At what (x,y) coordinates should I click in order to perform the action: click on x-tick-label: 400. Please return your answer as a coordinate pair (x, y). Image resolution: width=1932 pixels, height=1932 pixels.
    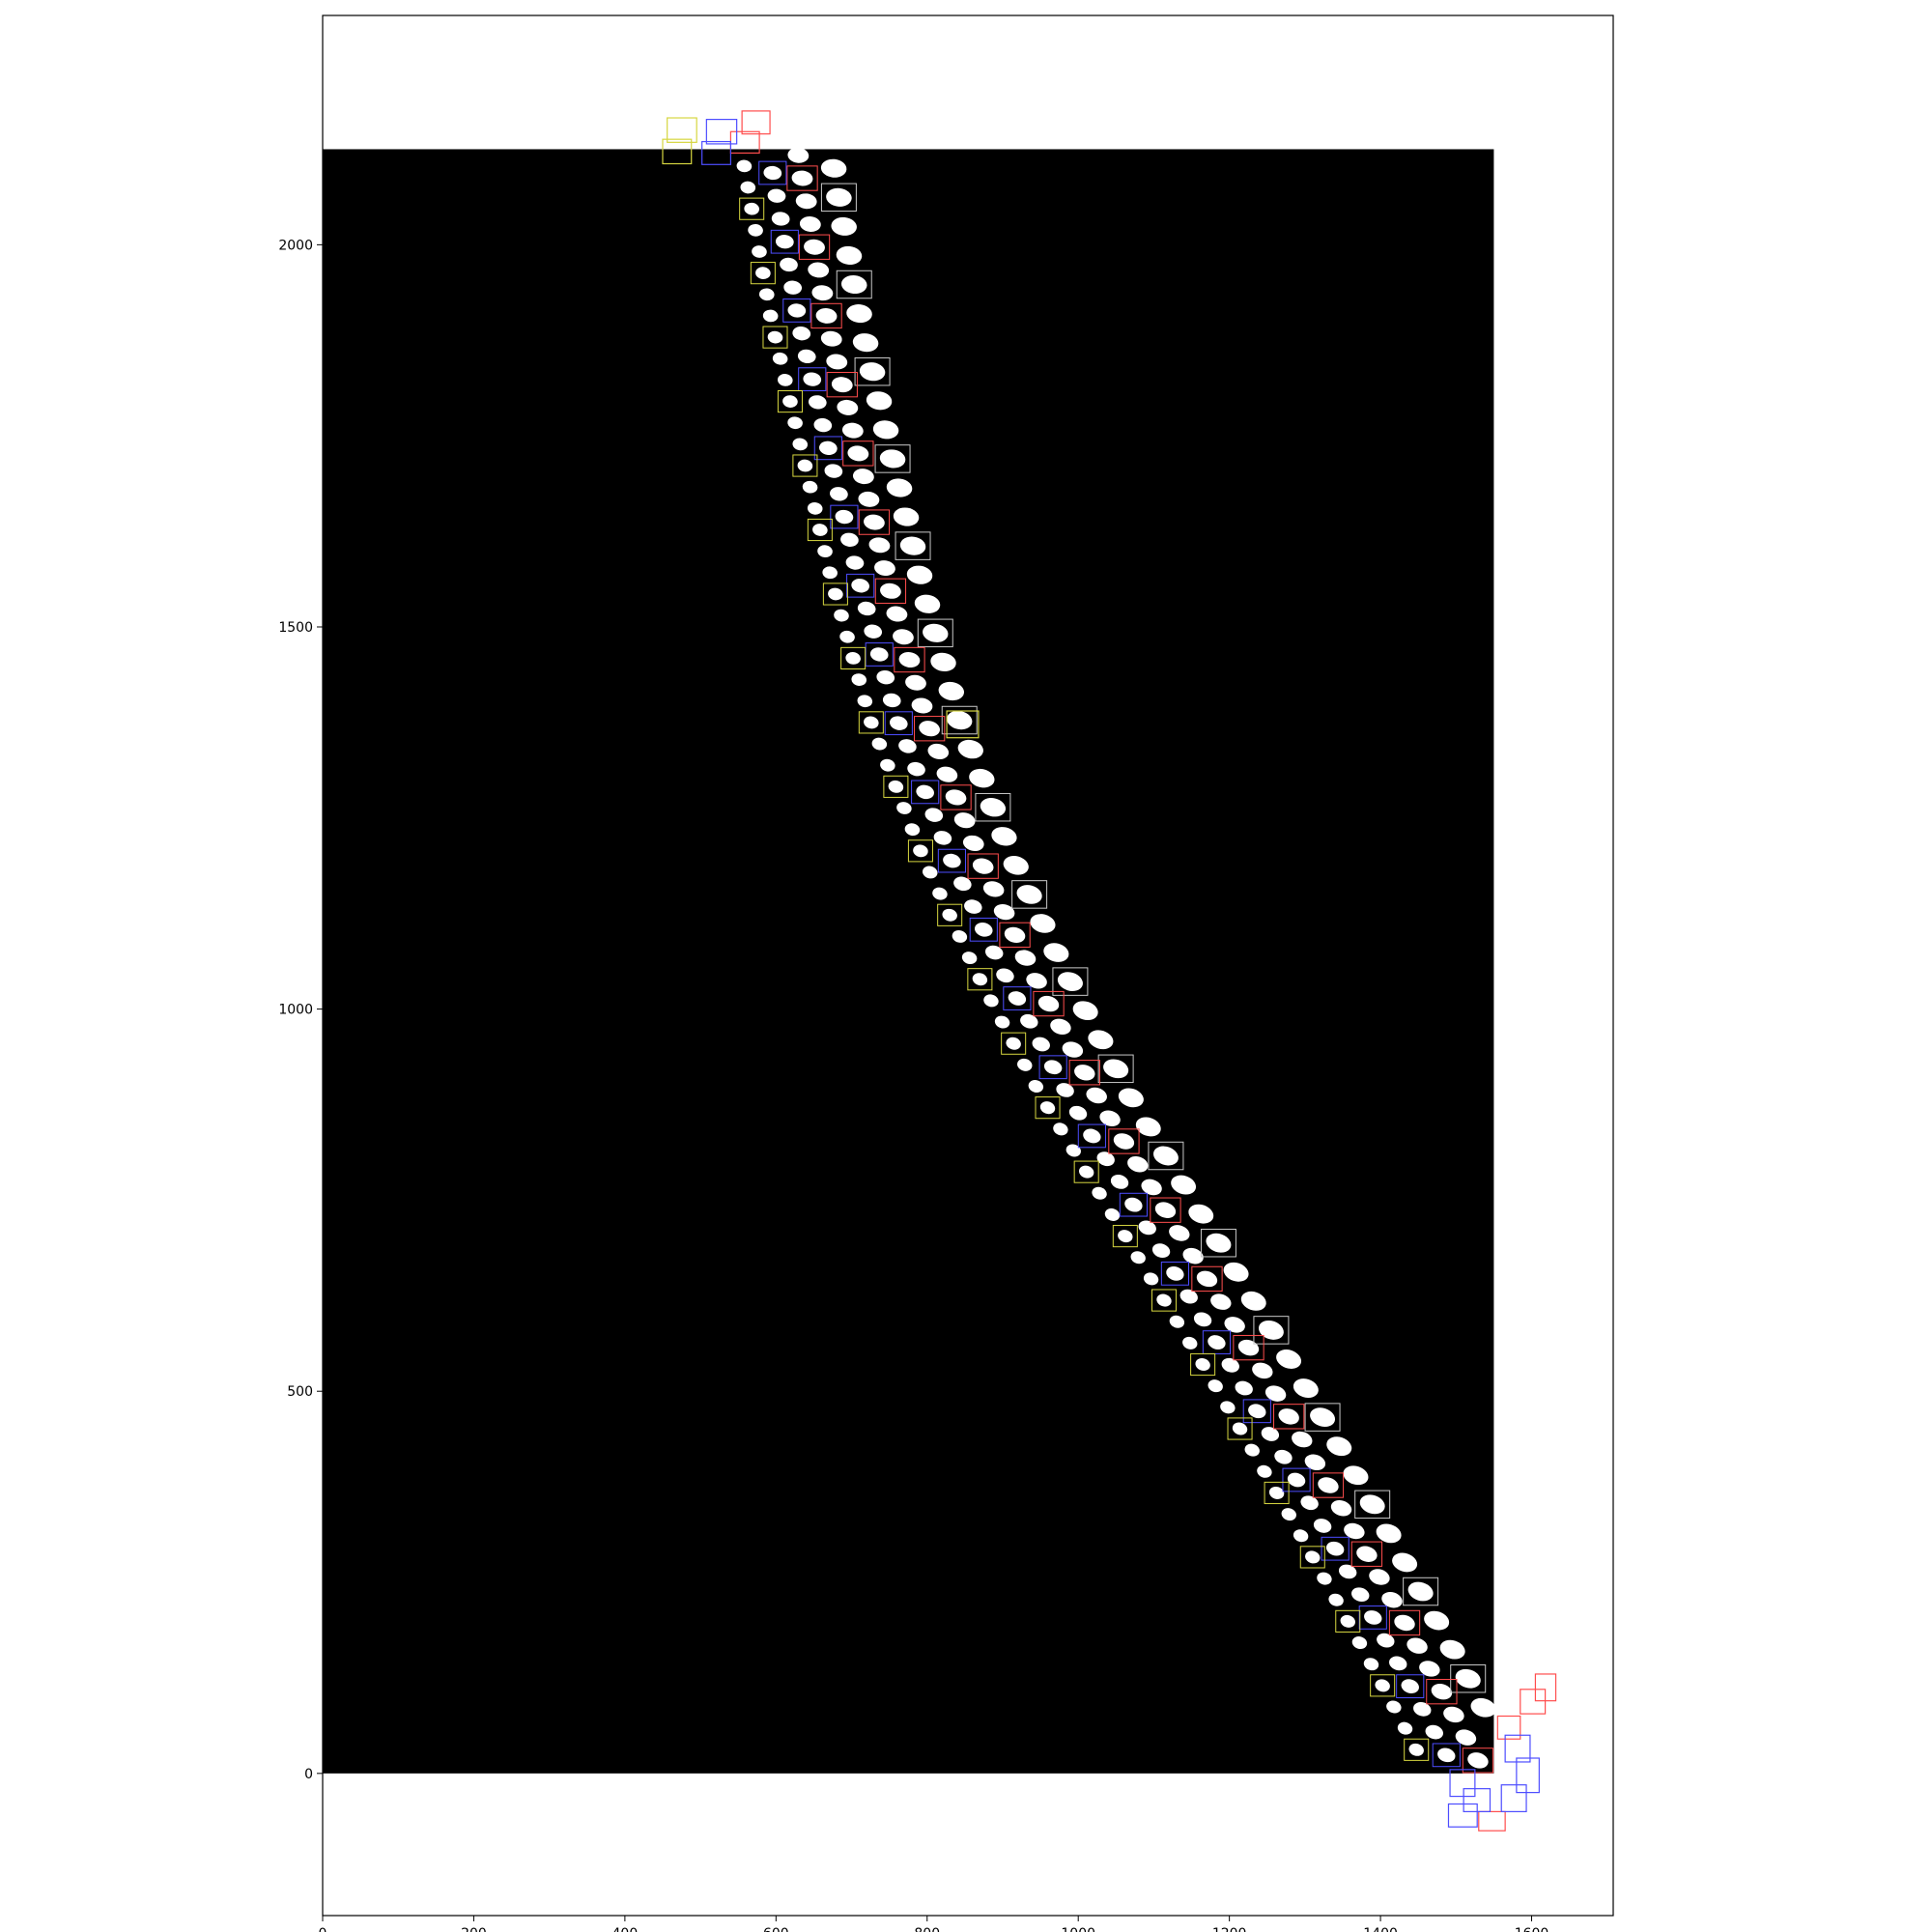
    Looking at the image, I should click on (625, 1929).